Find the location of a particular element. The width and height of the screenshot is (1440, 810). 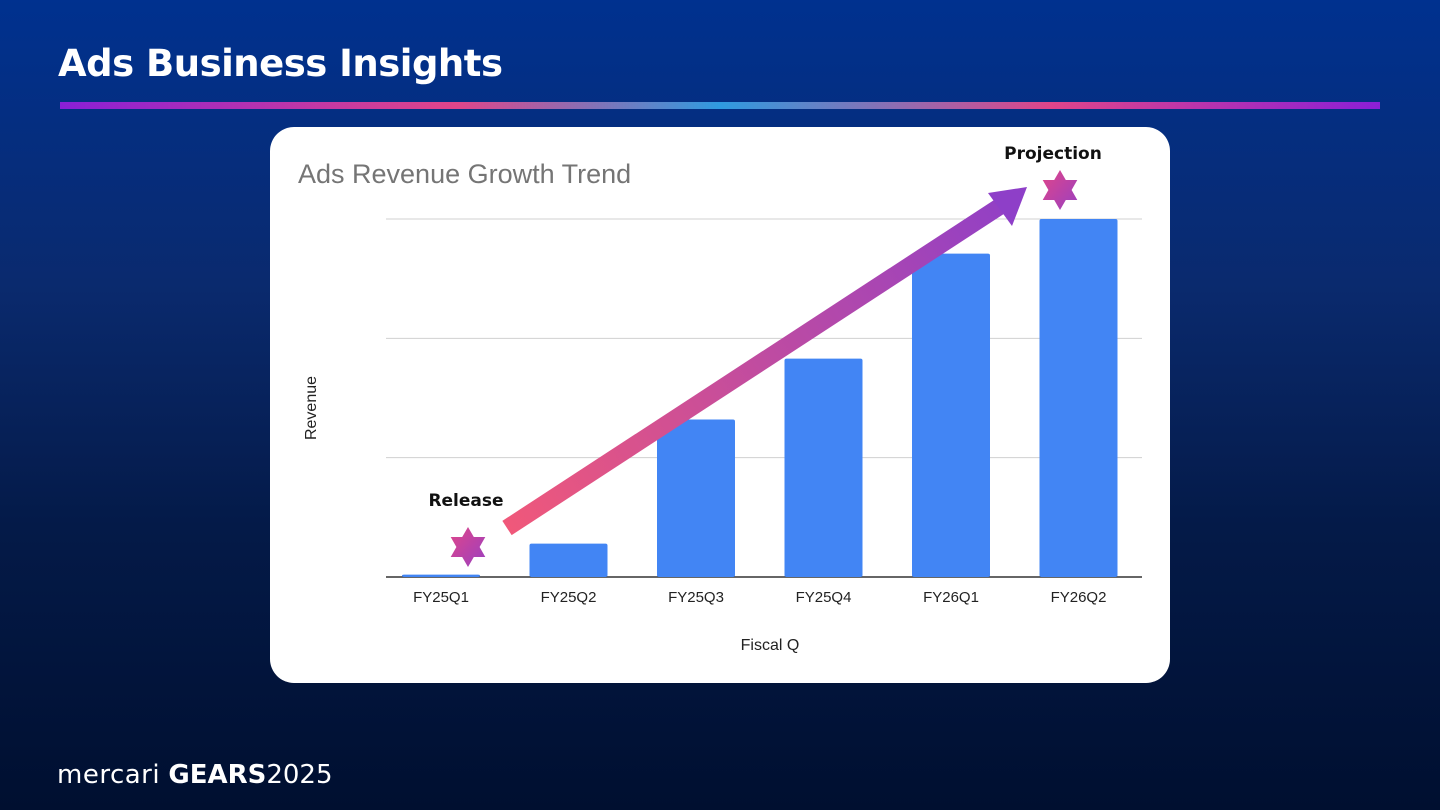

slide-title: Ads Business Insights is located at coordinates (280, 63).